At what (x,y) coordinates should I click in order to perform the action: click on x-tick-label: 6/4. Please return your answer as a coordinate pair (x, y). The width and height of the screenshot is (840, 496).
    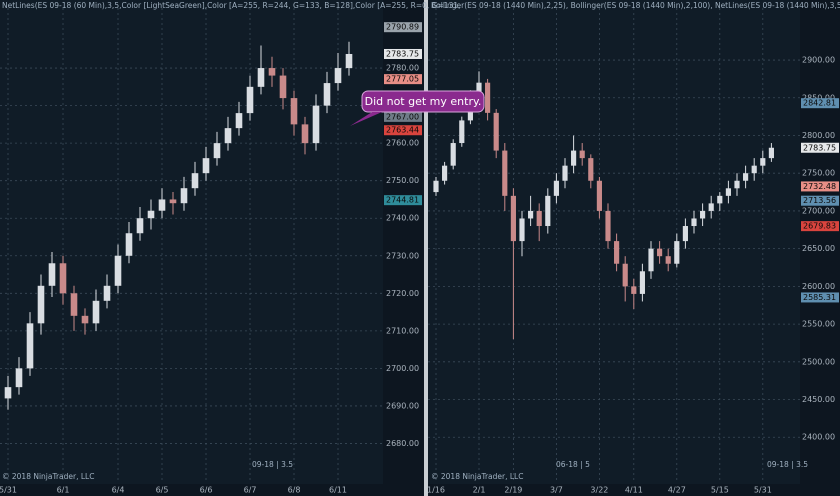
    Looking at the image, I should click on (118, 490).